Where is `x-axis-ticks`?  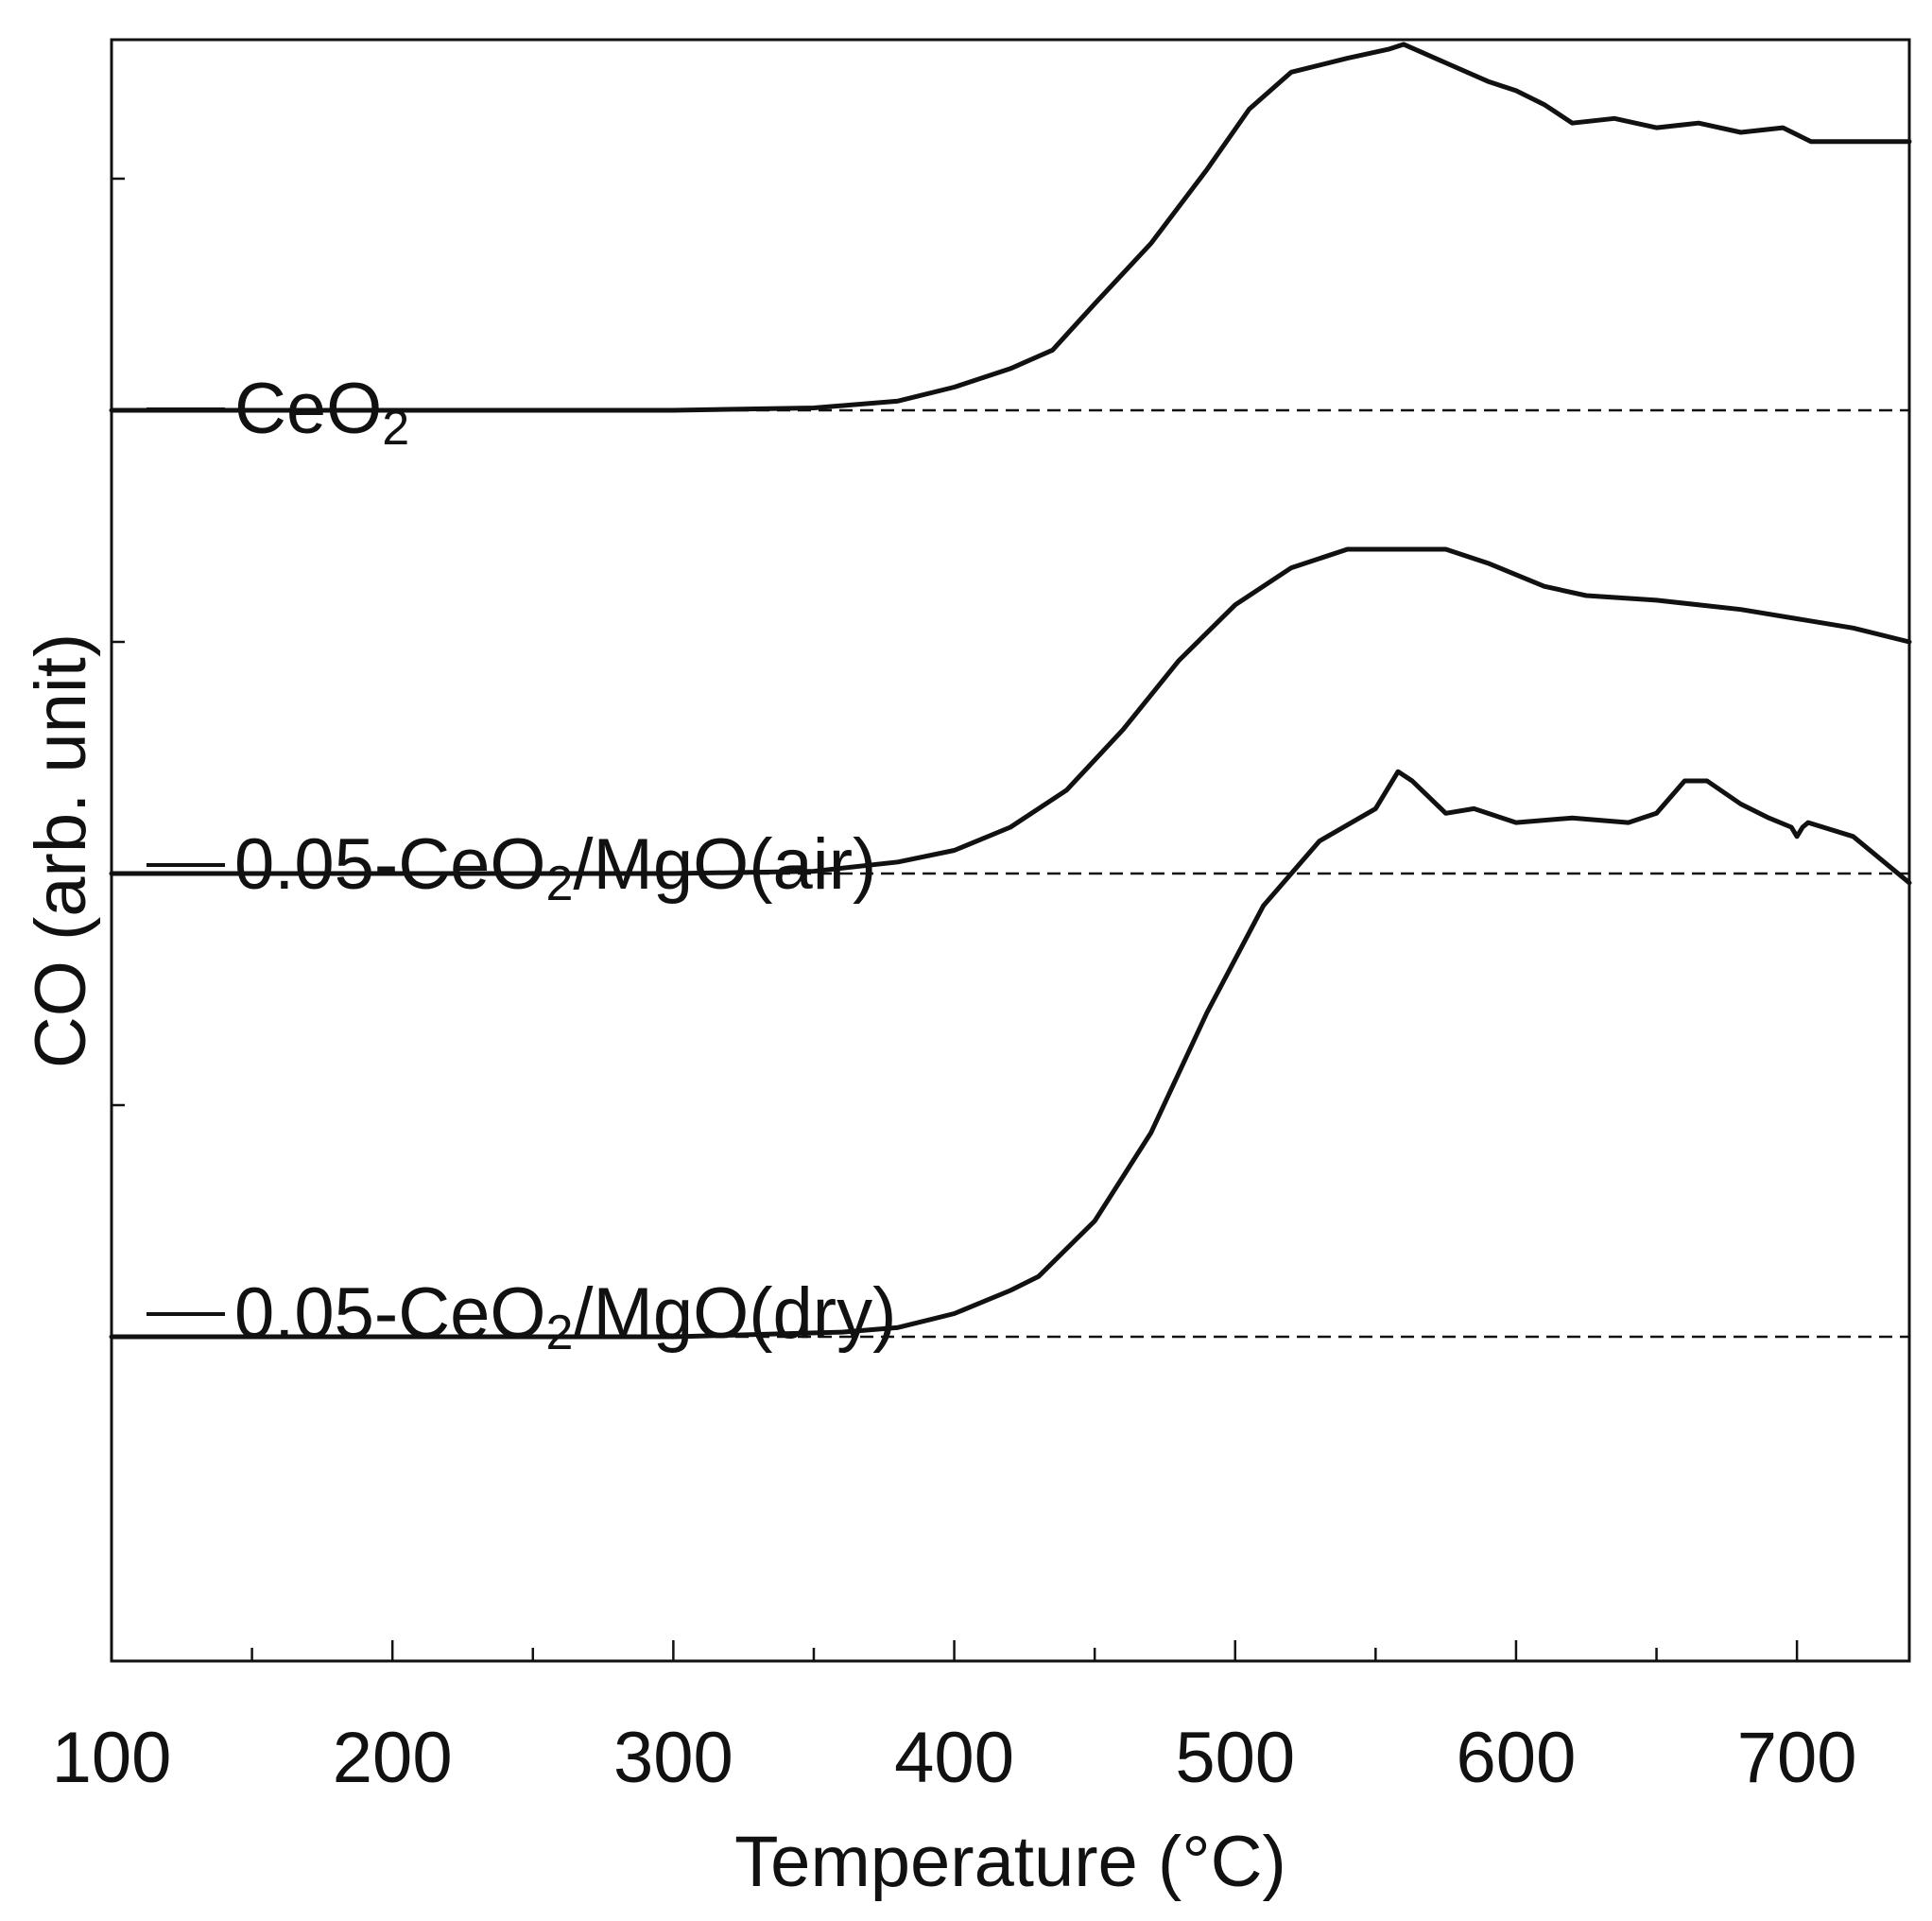 x-axis-ticks is located at coordinates (954, 1650).